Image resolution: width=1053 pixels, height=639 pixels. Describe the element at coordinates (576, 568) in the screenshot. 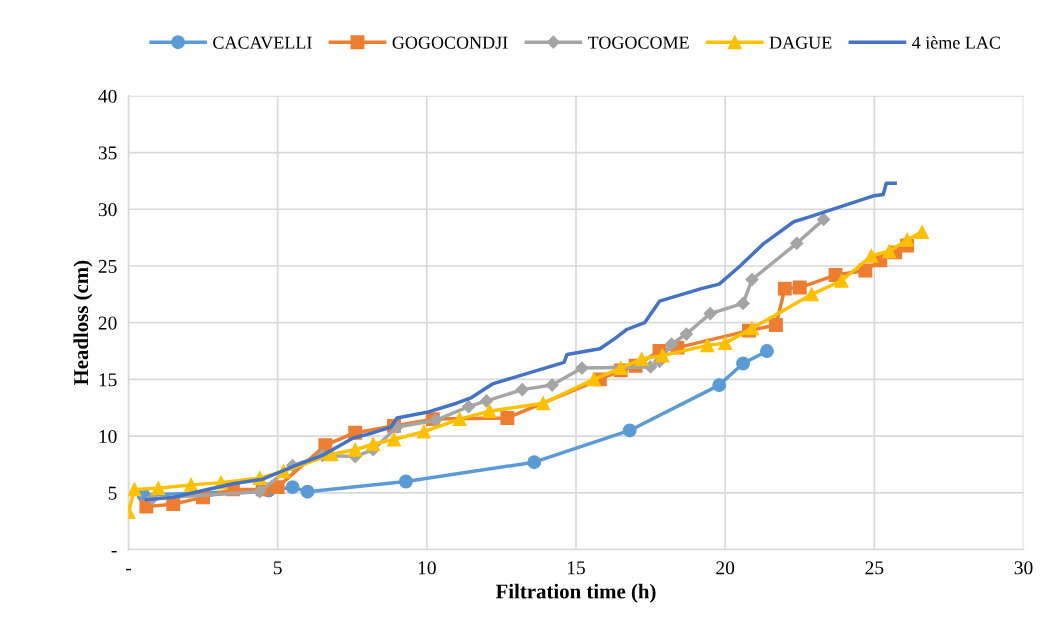

I see `x-tick-label: 15` at that location.